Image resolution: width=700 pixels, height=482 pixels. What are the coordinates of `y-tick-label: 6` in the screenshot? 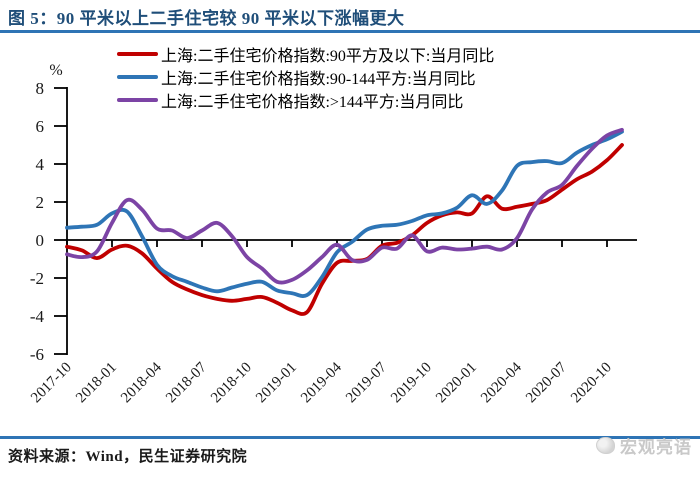 It's located at (40, 126).